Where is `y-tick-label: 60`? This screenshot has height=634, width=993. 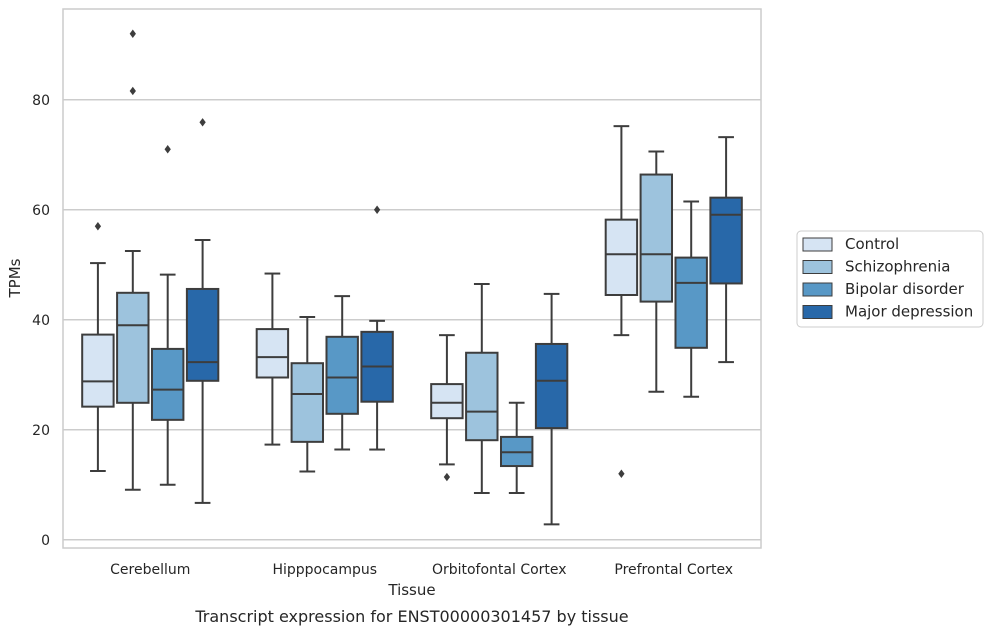 y-tick-label: 60 is located at coordinates (41, 211).